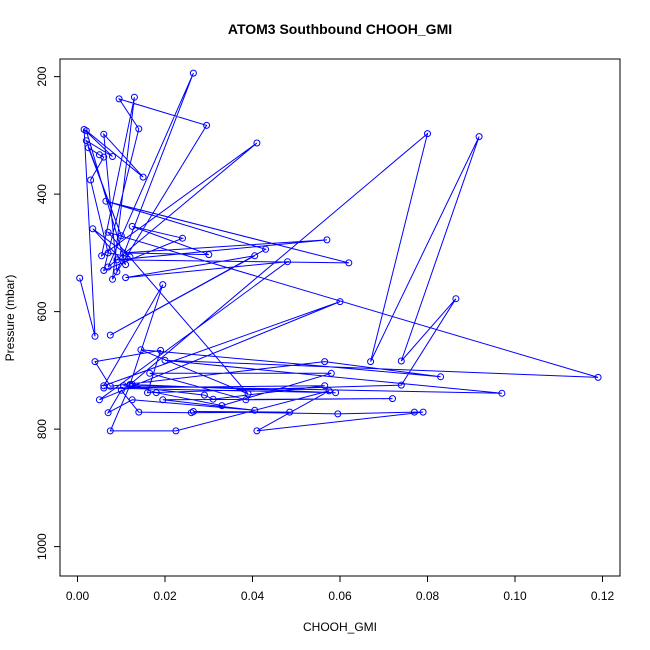 This screenshot has width=650, height=650. What do you see at coordinates (340, 627) in the screenshot?
I see `x-axis-label: CHOOH_GMI` at bounding box center [340, 627].